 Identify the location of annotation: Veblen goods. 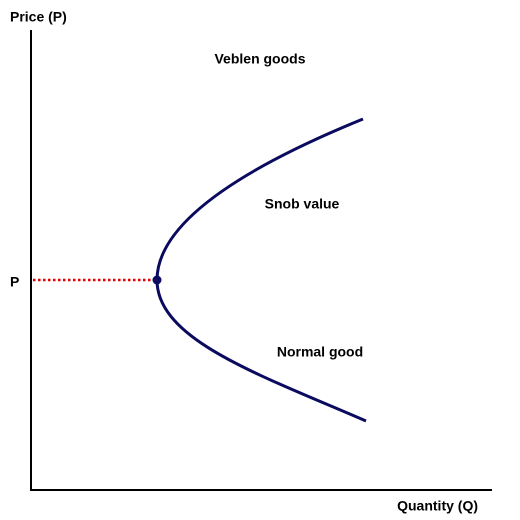
(259, 59).